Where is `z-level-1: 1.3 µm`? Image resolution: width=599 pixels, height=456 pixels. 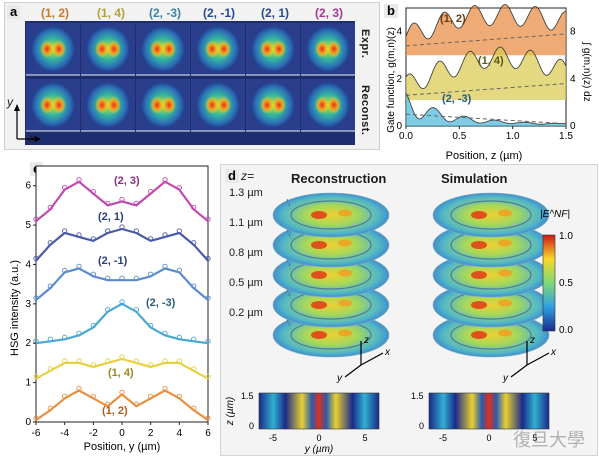
z-level-1: 1.3 µm is located at coordinates (246, 193).